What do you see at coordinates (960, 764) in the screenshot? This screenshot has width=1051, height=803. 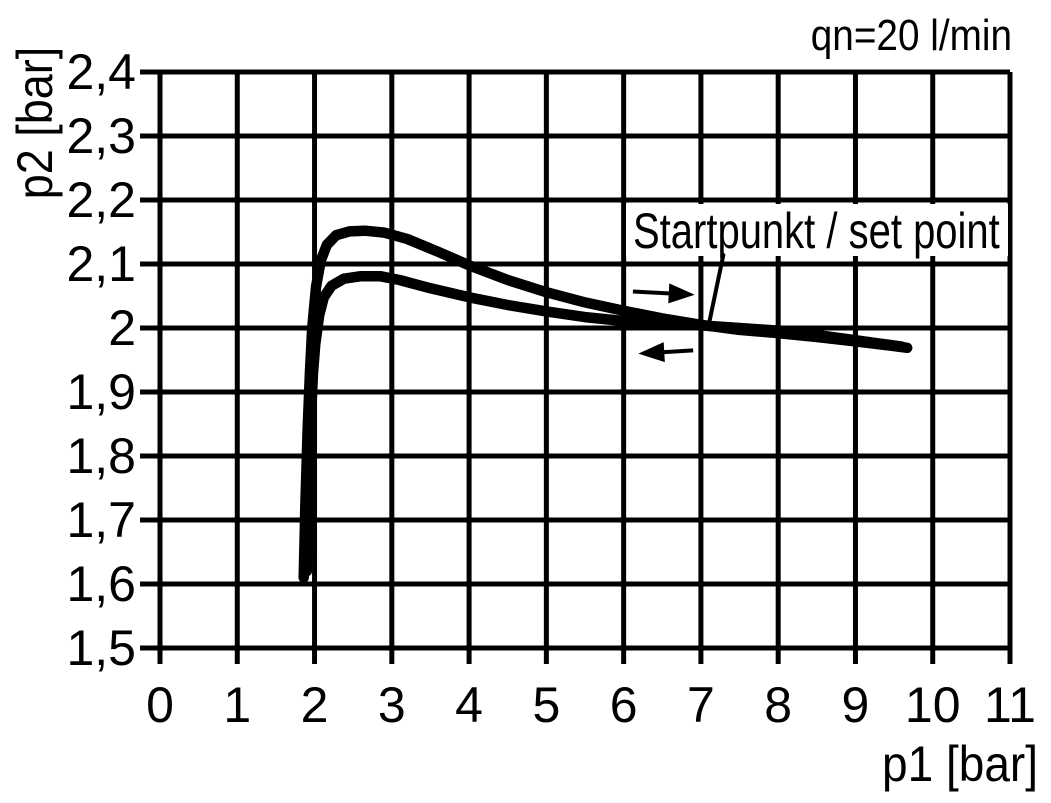 I see `x-axis-label: p1 [bar]` at bounding box center [960, 764].